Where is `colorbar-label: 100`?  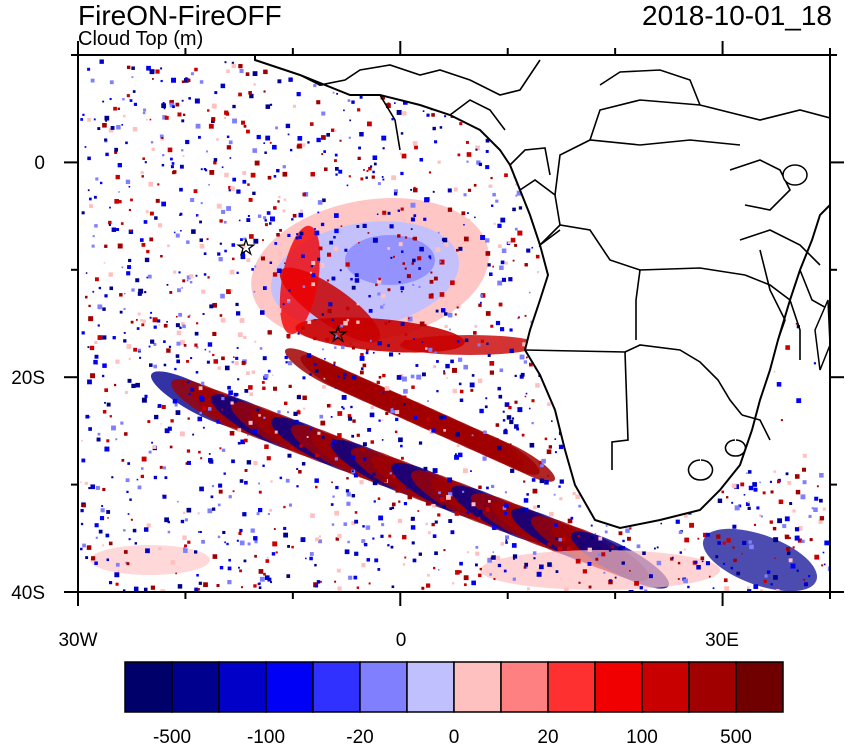 colorbar-label: 100 is located at coordinates (642, 737).